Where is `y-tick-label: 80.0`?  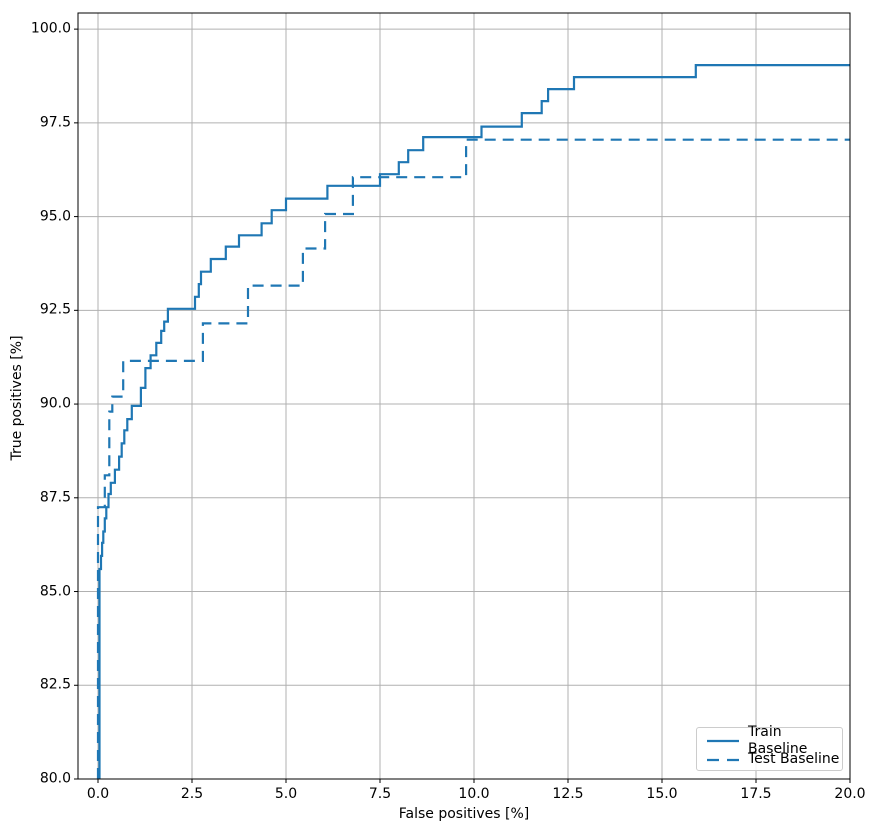
y-tick-label: 80.0 is located at coordinates (55, 778).